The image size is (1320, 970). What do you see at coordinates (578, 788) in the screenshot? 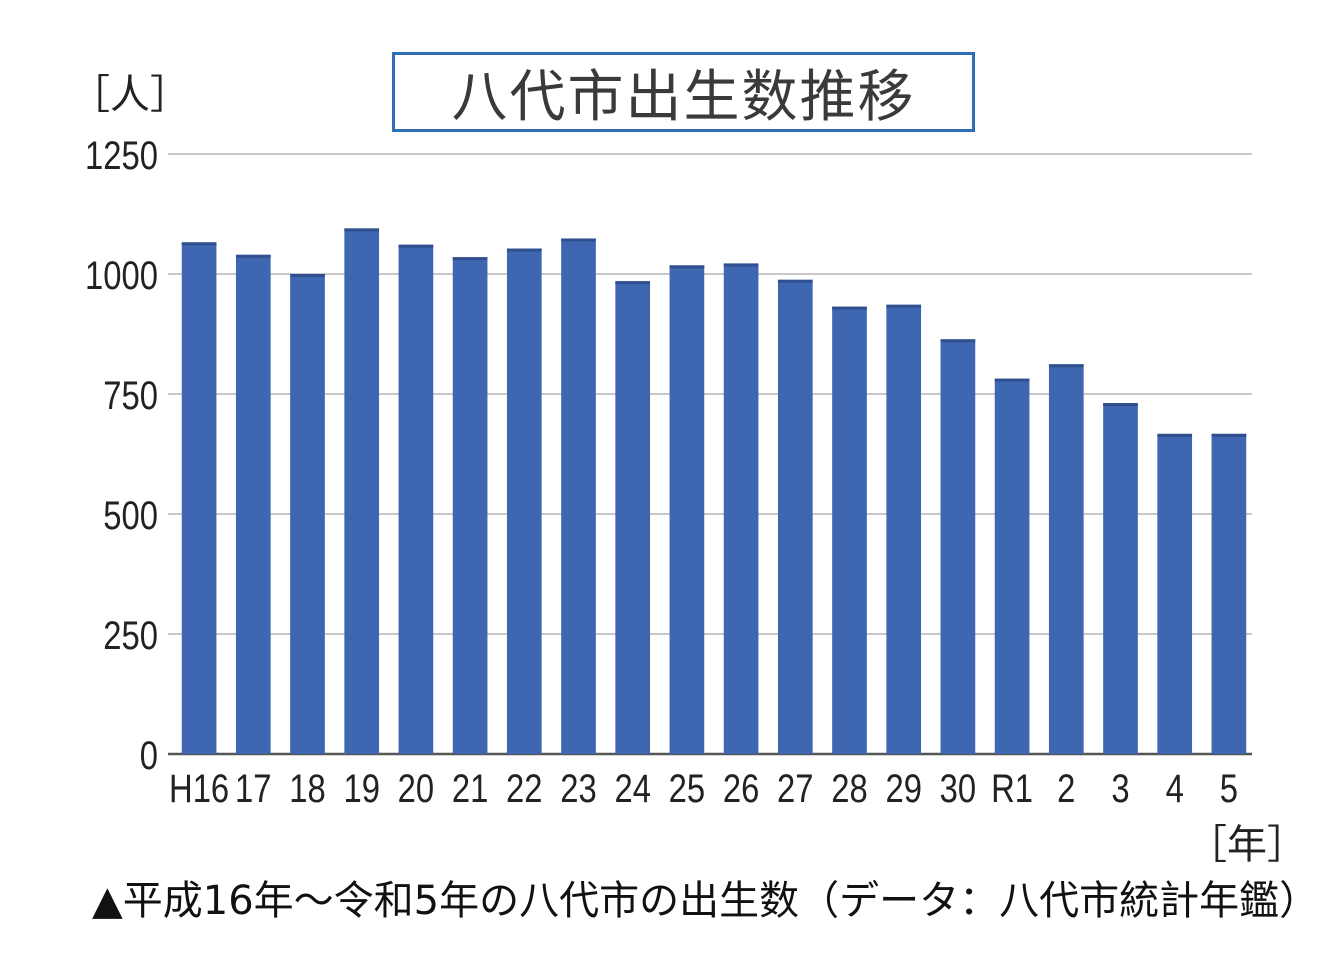
I see `x-tick-label: 23` at bounding box center [578, 788].